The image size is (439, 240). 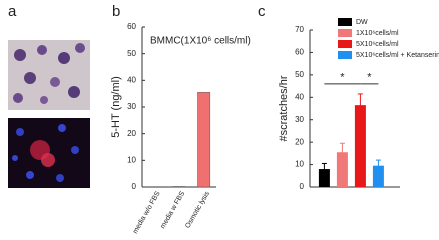 What do you see at coordinates (49, 153) in the screenshot?
I see `micrograph-fluorescent` at bounding box center [49, 153].